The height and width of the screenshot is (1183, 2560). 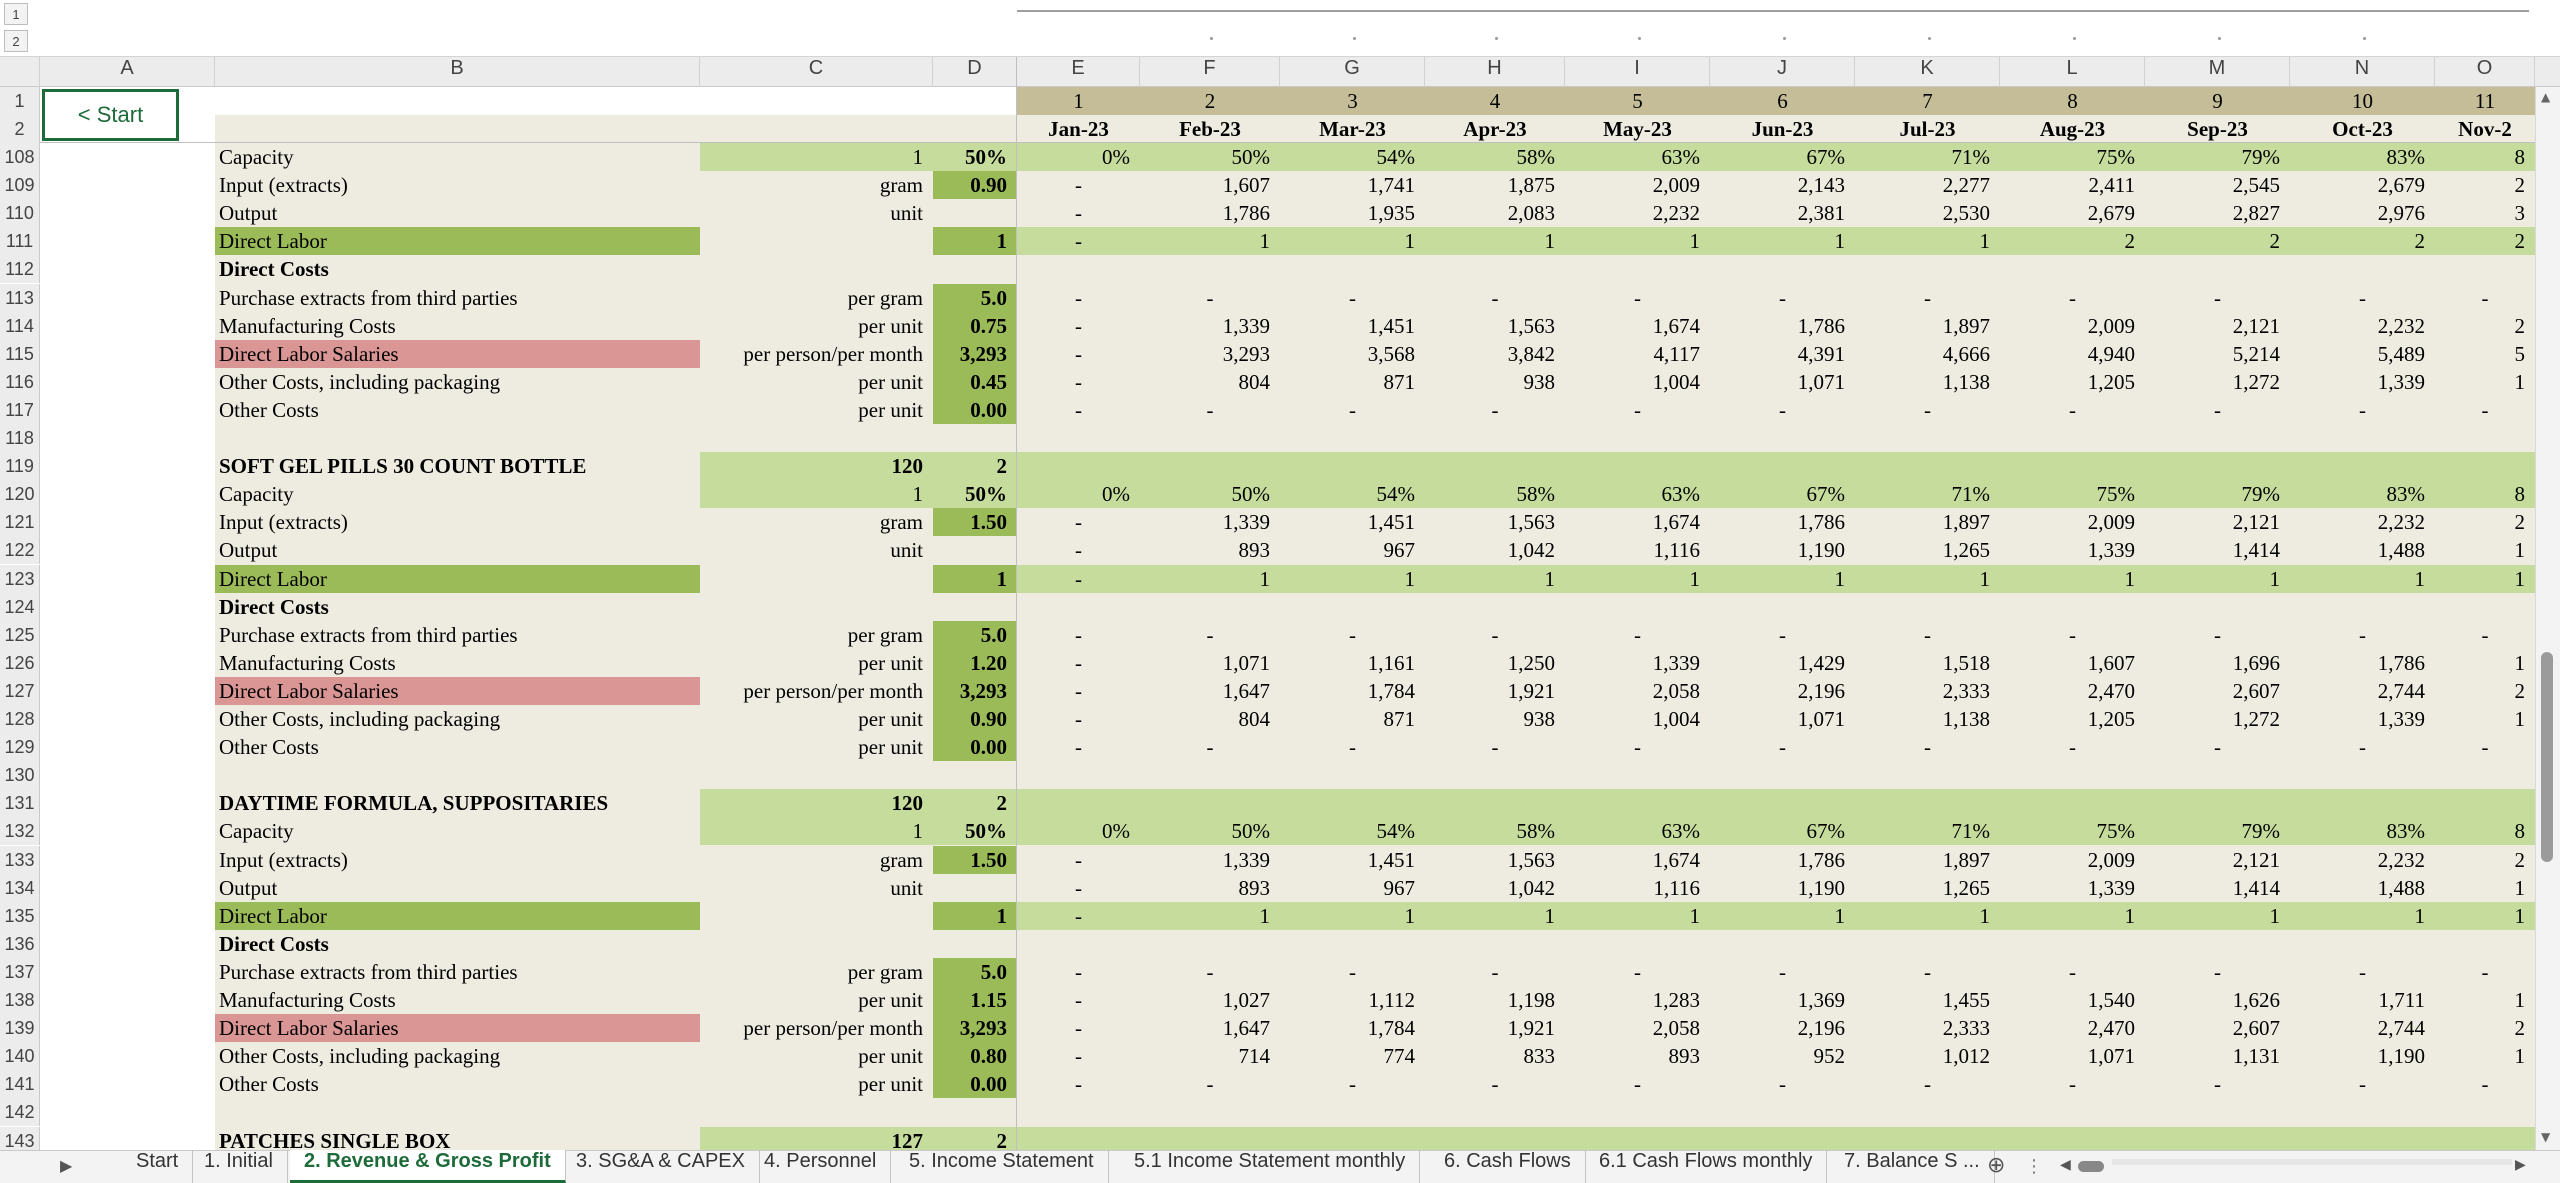 What do you see at coordinates (20, 662) in the screenshot?
I see `row-header: 126` at bounding box center [20, 662].